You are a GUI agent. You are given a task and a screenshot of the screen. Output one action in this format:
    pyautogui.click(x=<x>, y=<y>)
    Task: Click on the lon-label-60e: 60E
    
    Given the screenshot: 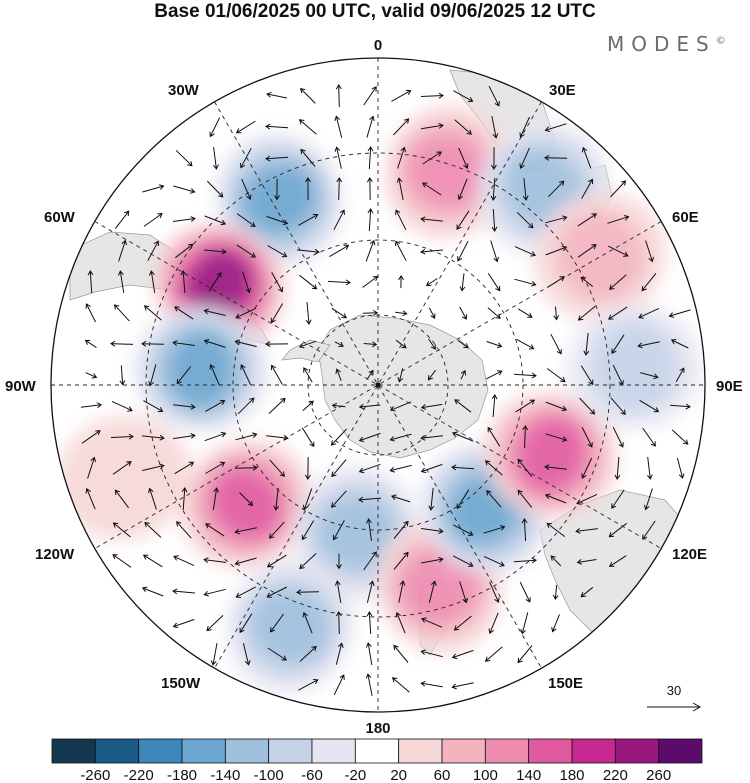 What is the action you would take?
    pyautogui.click(x=685, y=217)
    